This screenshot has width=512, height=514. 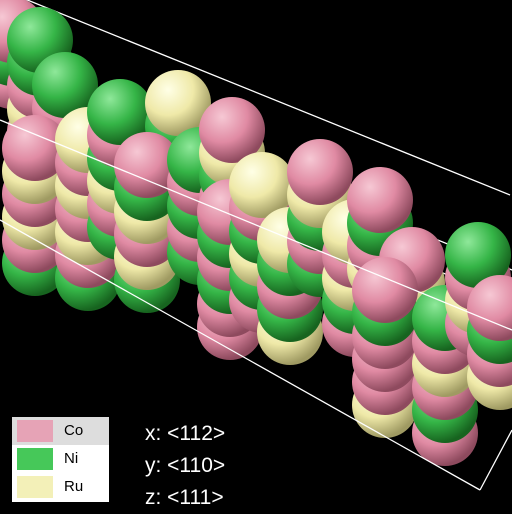 What do you see at coordinates (35, 459) in the screenshot?
I see `ni-swatch` at bounding box center [35, 459].